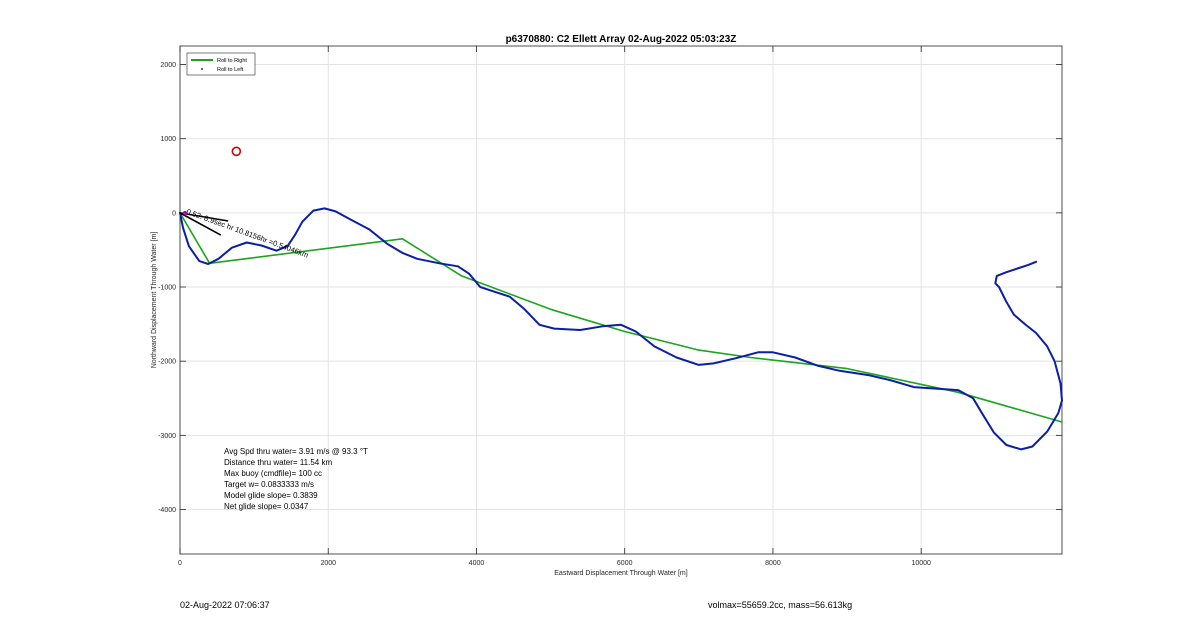 The height and width of the screenshot is (622, 1200). I want to click on y-tick-label: 0, so click(174, 213).